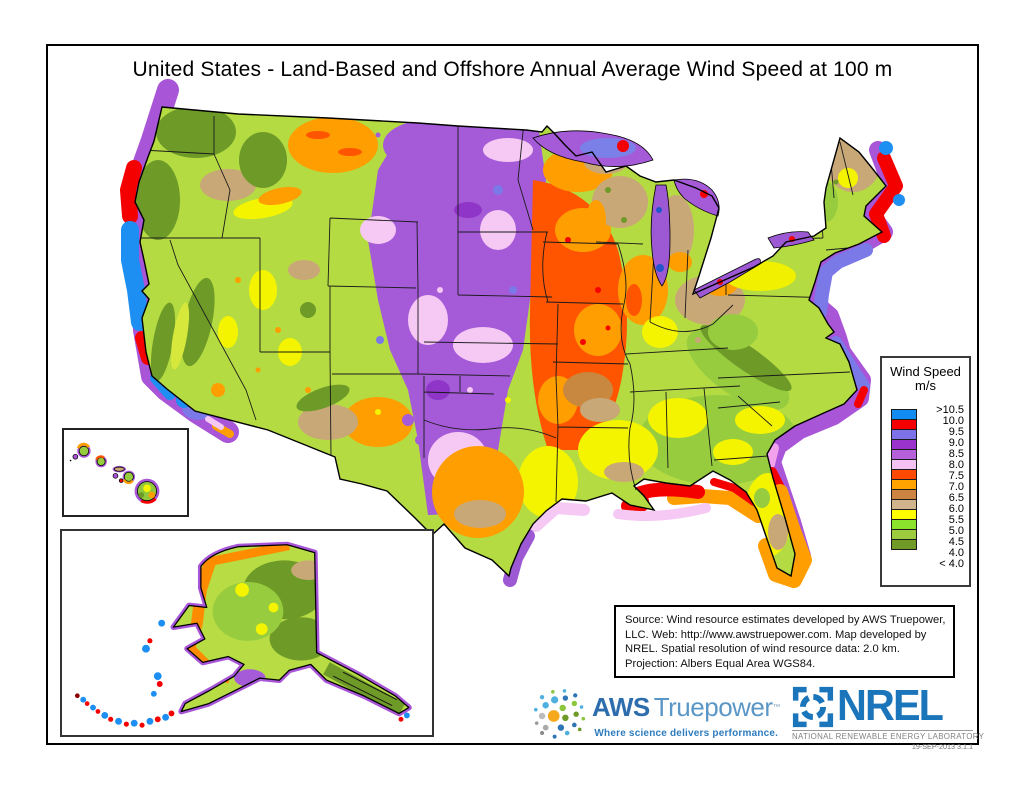 The width and height of the screenshot is (1024, 791). I want to click on great-lakes, so click(673, 214).